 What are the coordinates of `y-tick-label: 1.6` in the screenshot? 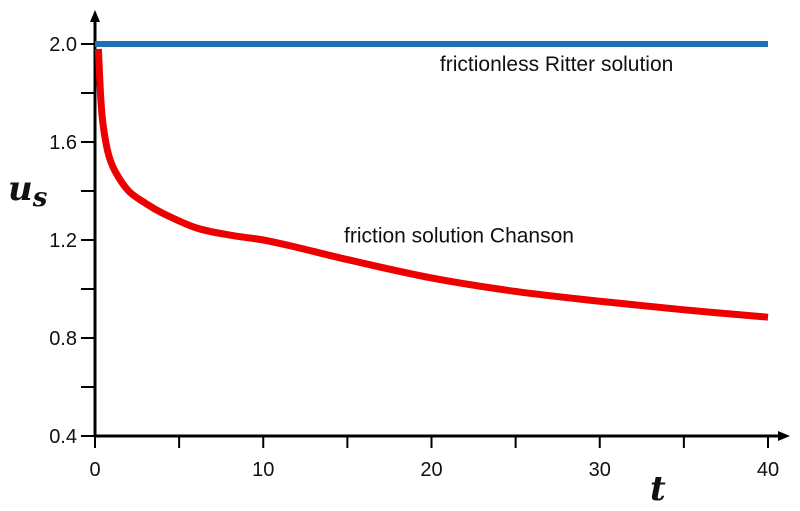 It's located at (63, 143).